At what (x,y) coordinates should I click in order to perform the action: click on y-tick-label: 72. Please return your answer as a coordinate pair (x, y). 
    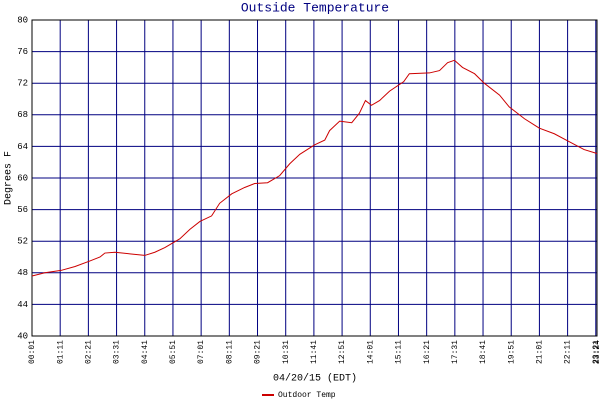
    Looking at the image, I should click on (22, 84).